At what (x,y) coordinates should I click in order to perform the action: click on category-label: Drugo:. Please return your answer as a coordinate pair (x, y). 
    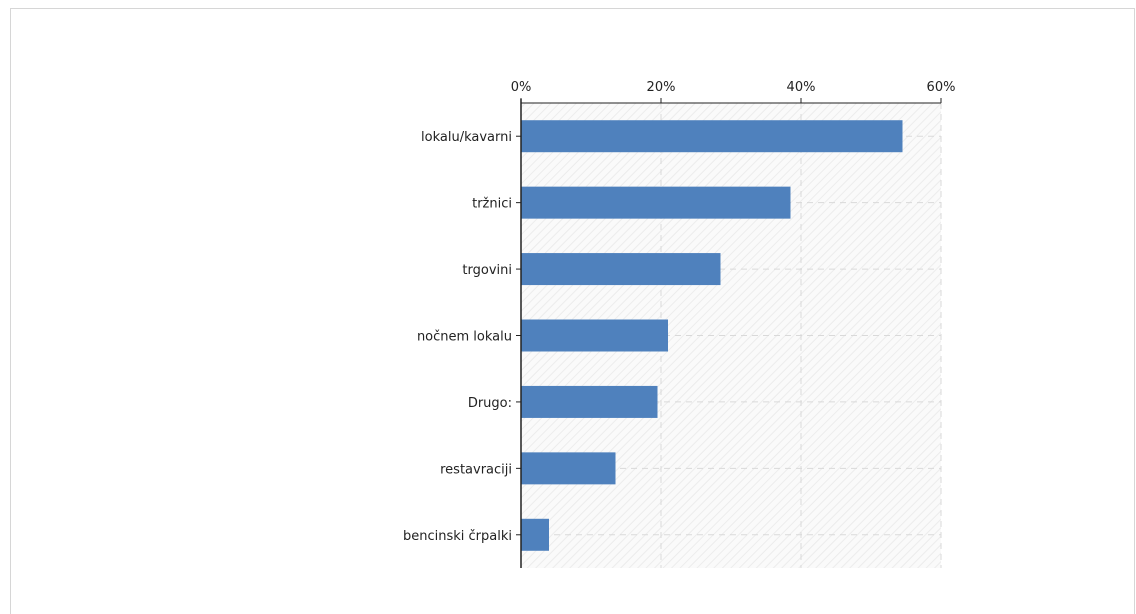
    Looking at the image, I should click on (490, 403).